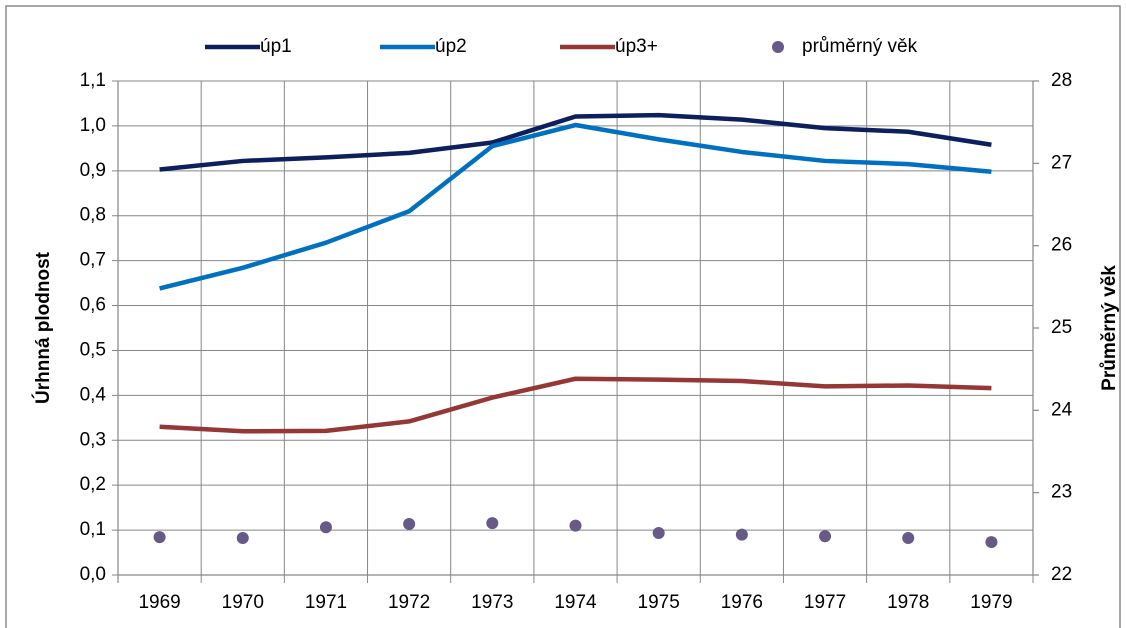  What do you see at coordinates (1062, 409) in the screenshot?
I see `y2-tick-label: 24` at bounding box center [1062, 409].